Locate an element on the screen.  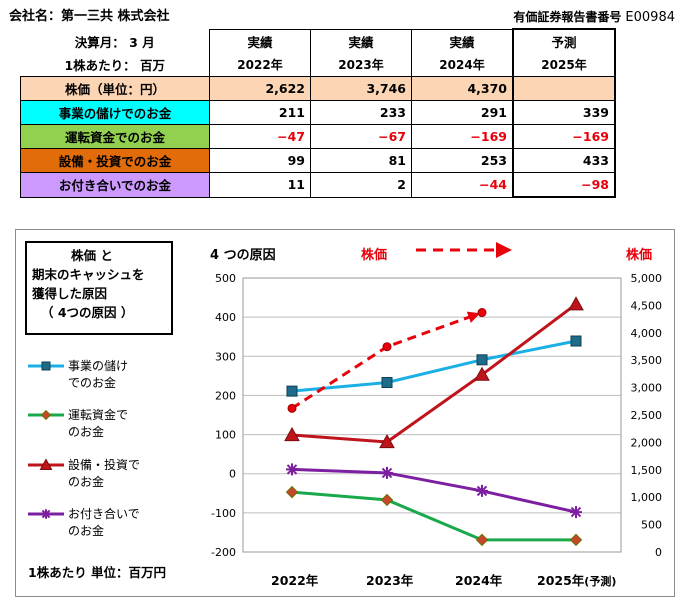
y2-tick-label: 0 is located at coordinates (658, 552).